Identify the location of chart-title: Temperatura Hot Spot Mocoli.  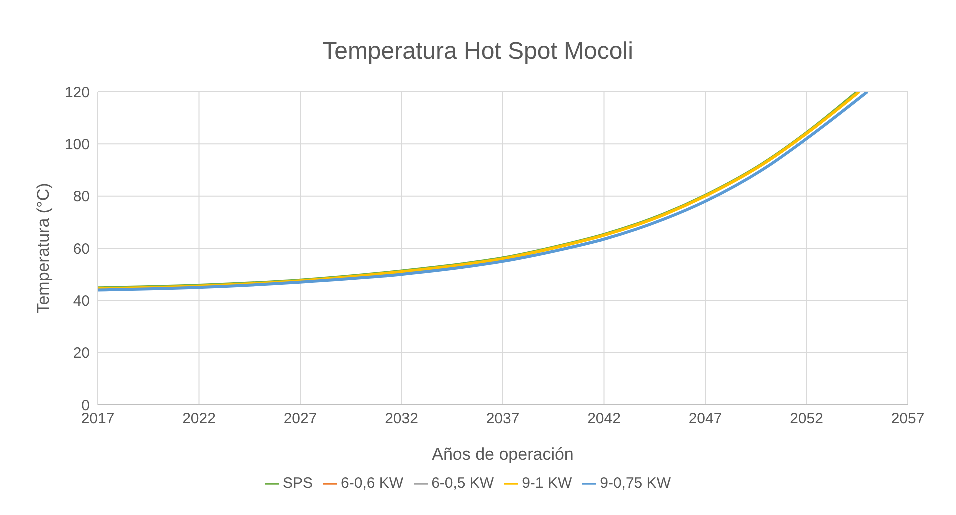
(478, 52).